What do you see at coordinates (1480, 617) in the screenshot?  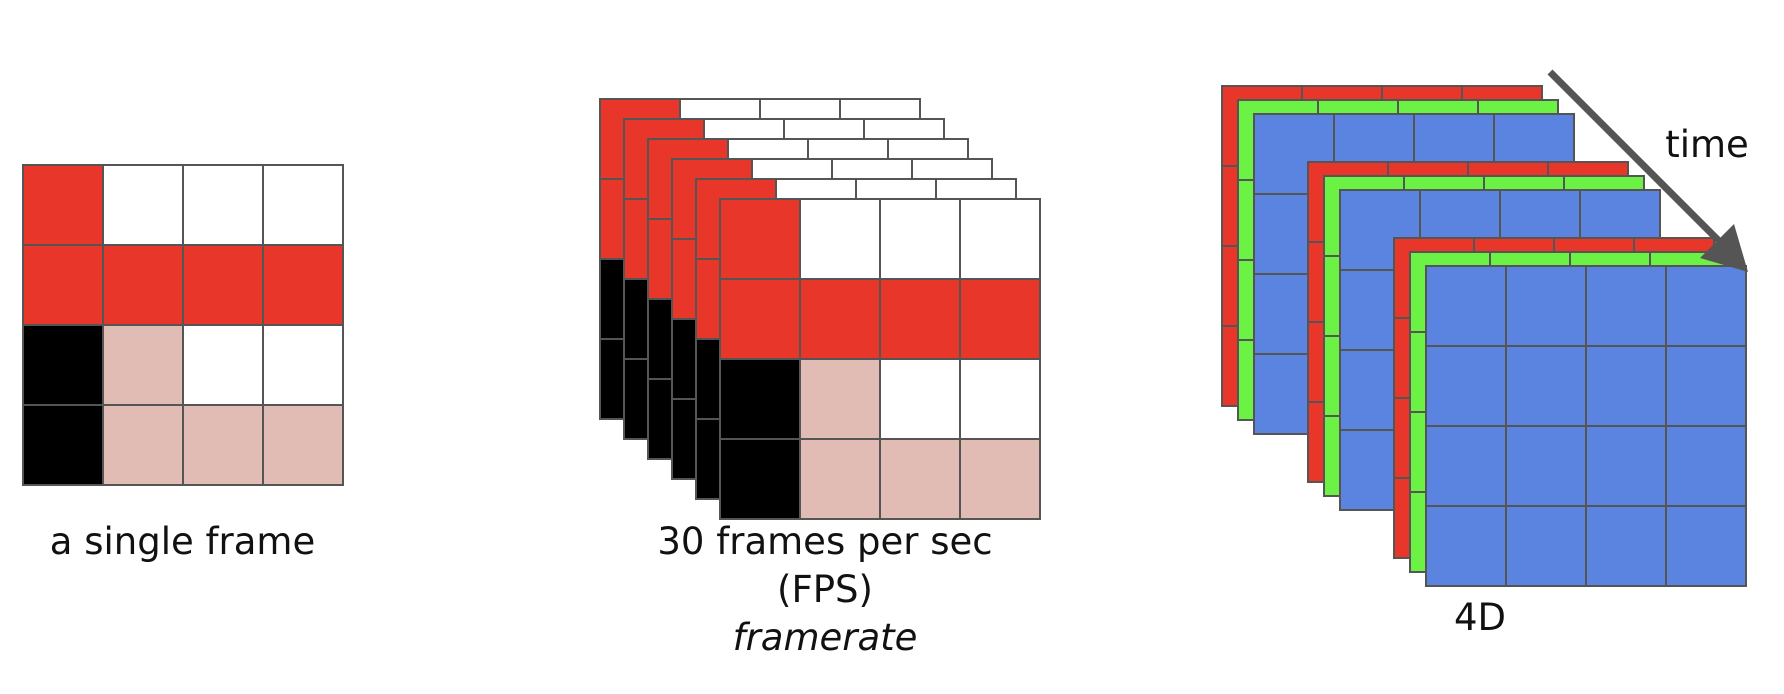 I see `four-d-label: 4D` at bounding box center [1480, 617].